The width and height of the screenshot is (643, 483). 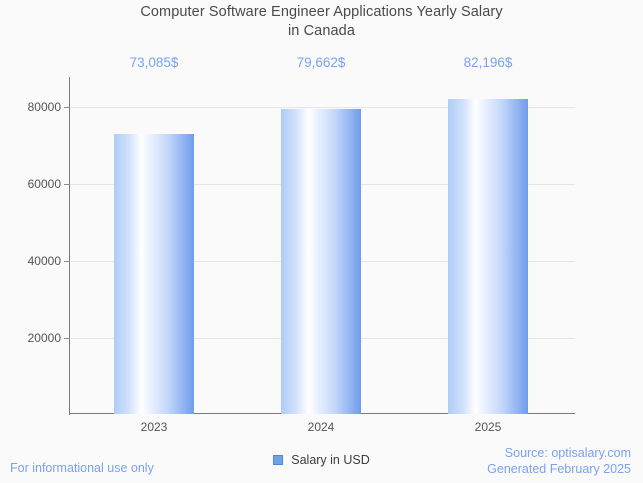 I want to click on x-tick-label-2024: 2024, so click(x=321, y=427).